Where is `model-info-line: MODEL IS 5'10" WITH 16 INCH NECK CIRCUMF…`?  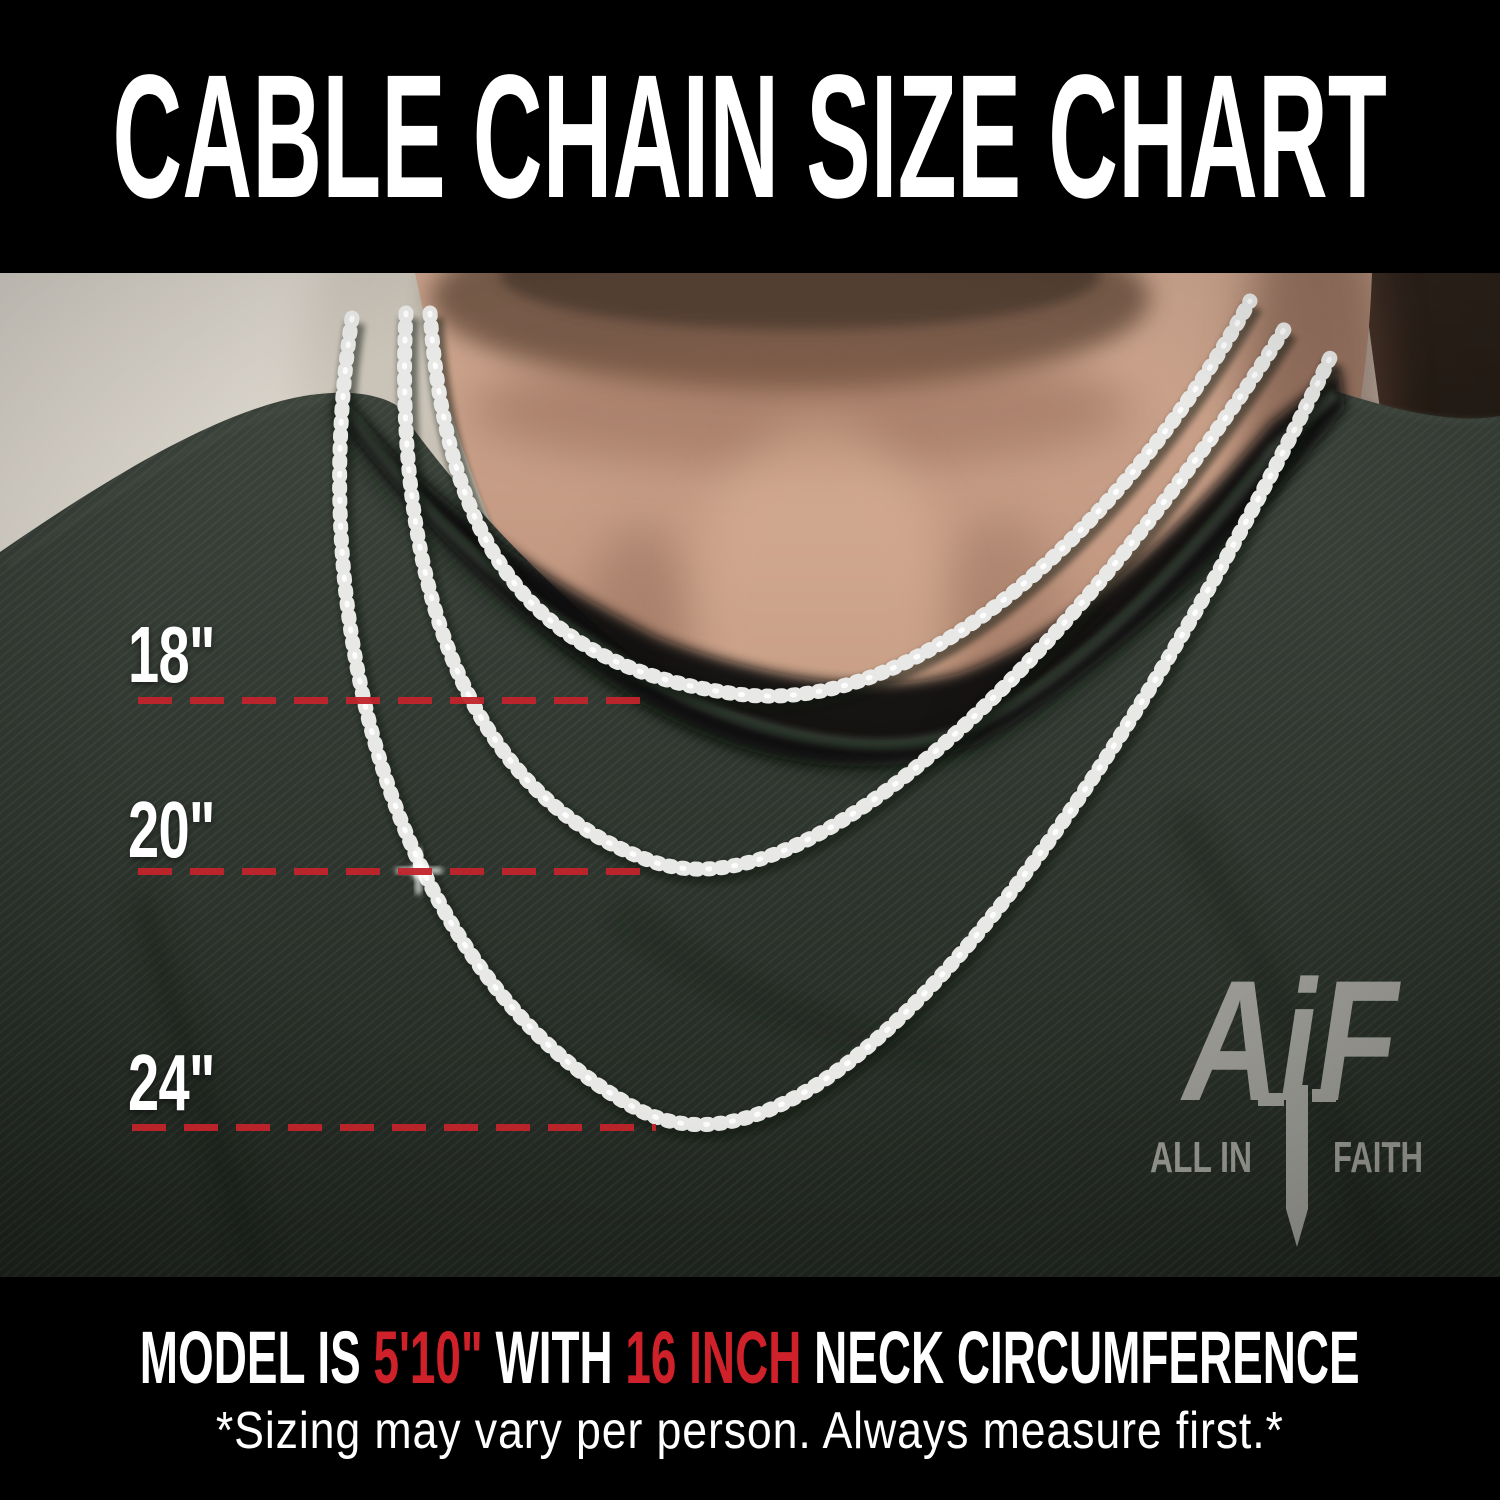
model-info-line: MODEL IS 5'10" WITH 16 INCH NECK CIRCUMF… is located at coordinates (750, 1358).